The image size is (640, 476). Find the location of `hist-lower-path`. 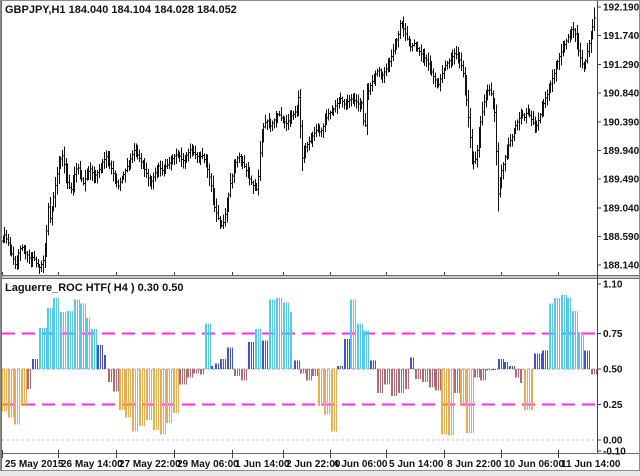

hist-lower-path is located at coordinates (312, 382).